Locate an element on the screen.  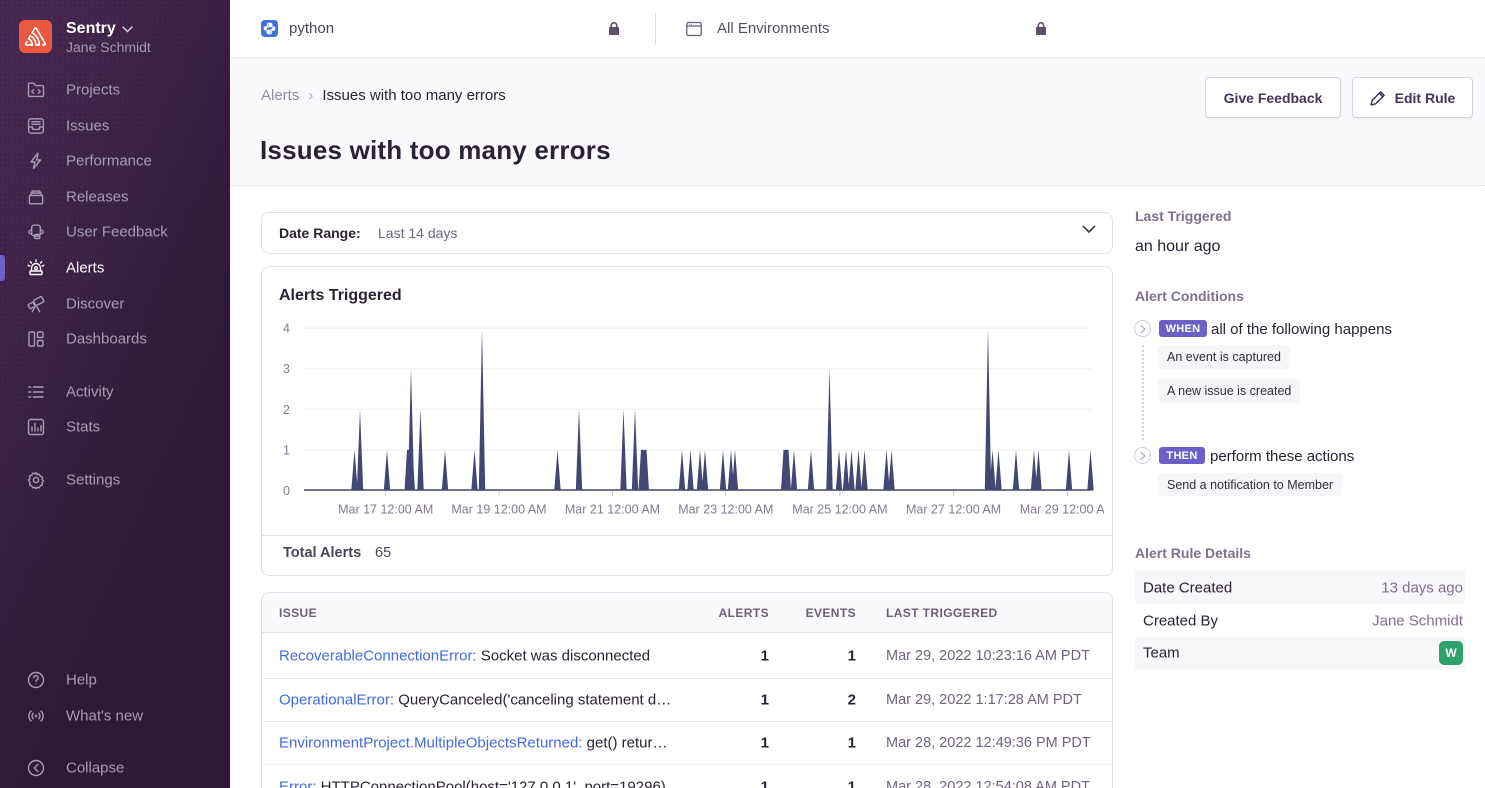
svg-text: Mar 27 12:00 AM is located at coordinates (953, 510).